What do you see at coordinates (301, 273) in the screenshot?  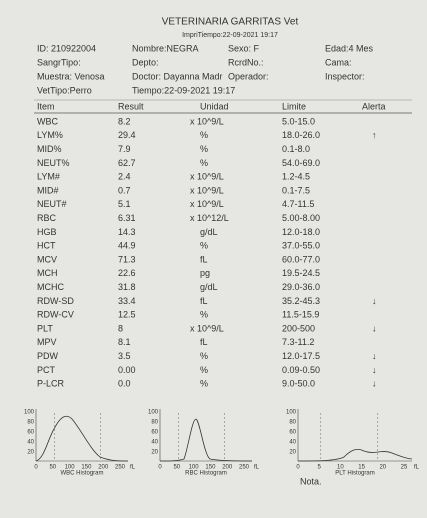 I see `cell-limit: 19.5-24.5` at bounding box center [301, 273].